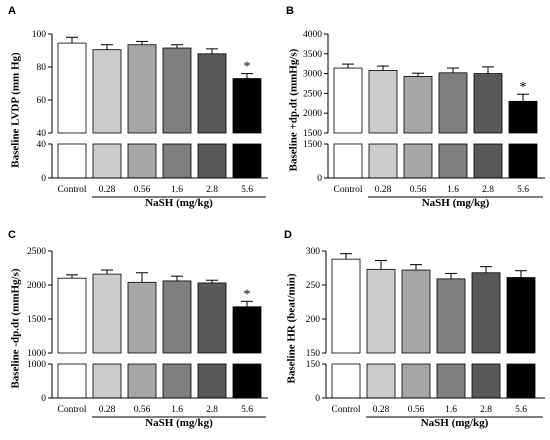 The image size is (550, 440). What do you see at coordinates (294, 109) in the screenshot?
I see `y-axis-label: Baseline +dp.dt (mmHg/s)` at bounding box center [294, 109].